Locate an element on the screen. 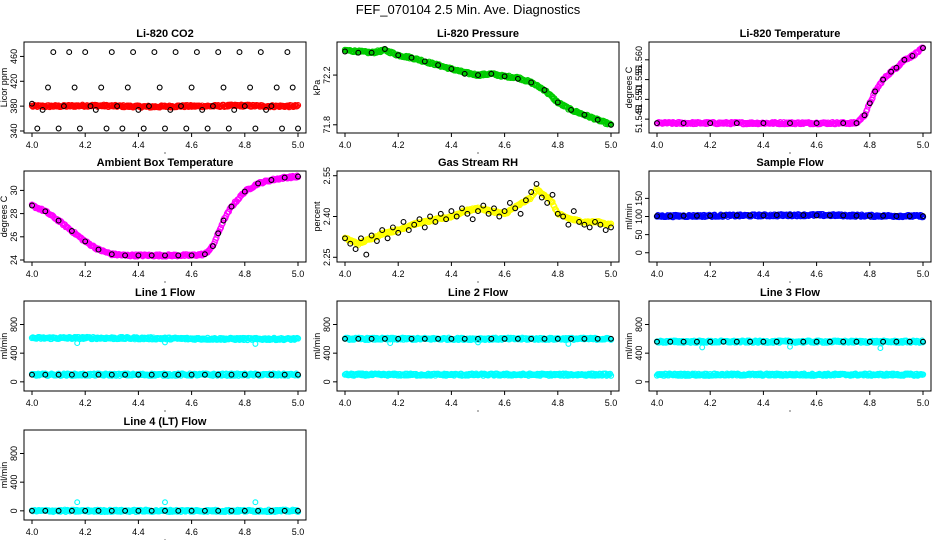 The width and height of the screenshot is (936, 540). chart-title: Line 4 (LT) Flow is located at coordinates (165, 422).